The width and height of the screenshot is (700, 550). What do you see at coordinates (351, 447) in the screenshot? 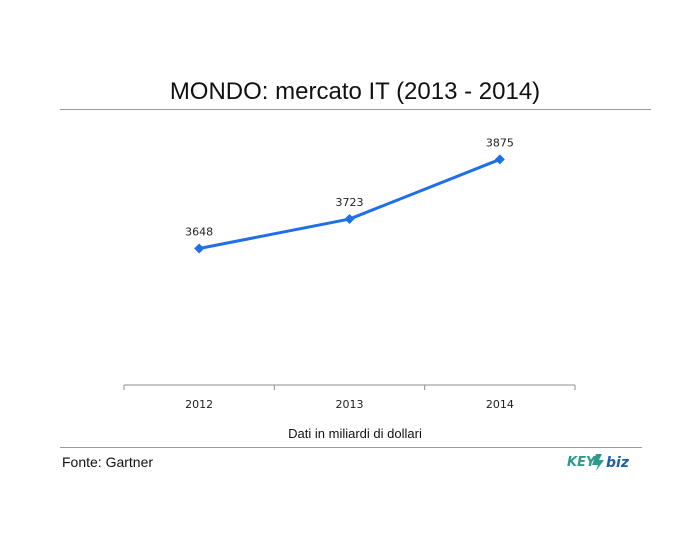
I see `footer-divider` at bounding box center [351, 447].